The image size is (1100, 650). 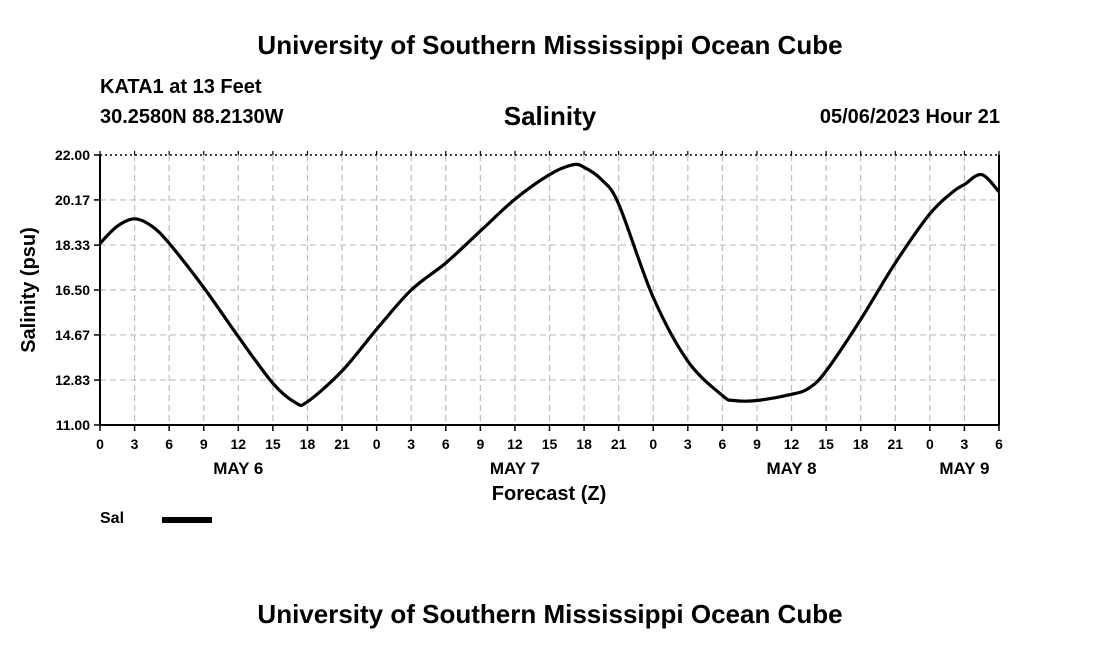 I want to click on date-label: MAY 9, so click(x=964, y=468).